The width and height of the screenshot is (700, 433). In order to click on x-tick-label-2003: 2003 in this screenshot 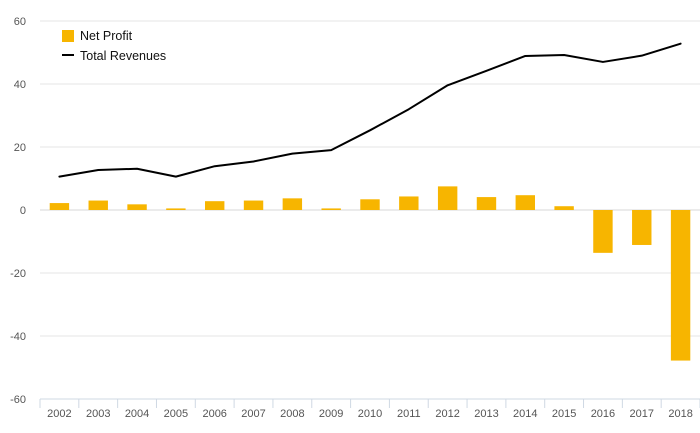, I will do `click(98, 414)`.